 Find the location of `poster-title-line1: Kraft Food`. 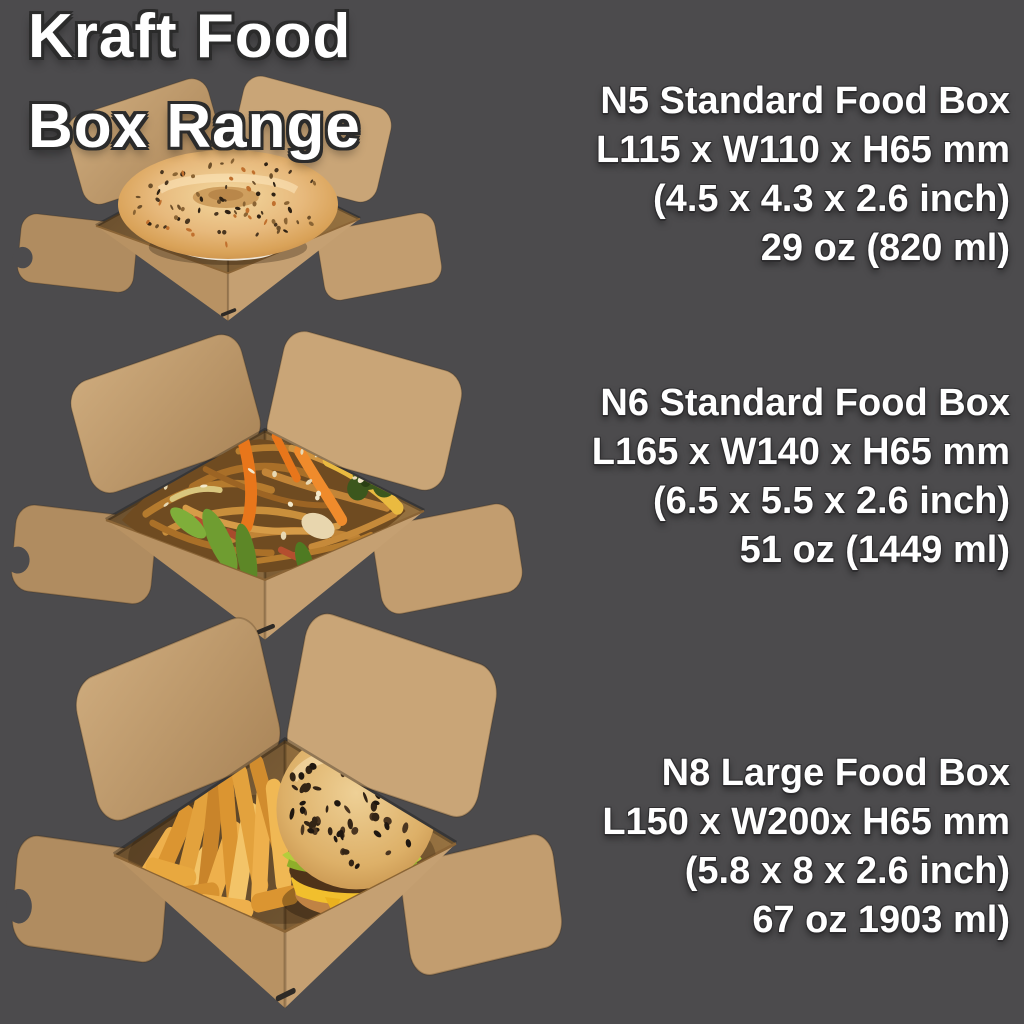

poster-title-line1: Kraft Food is located at coordinates (190, 36).